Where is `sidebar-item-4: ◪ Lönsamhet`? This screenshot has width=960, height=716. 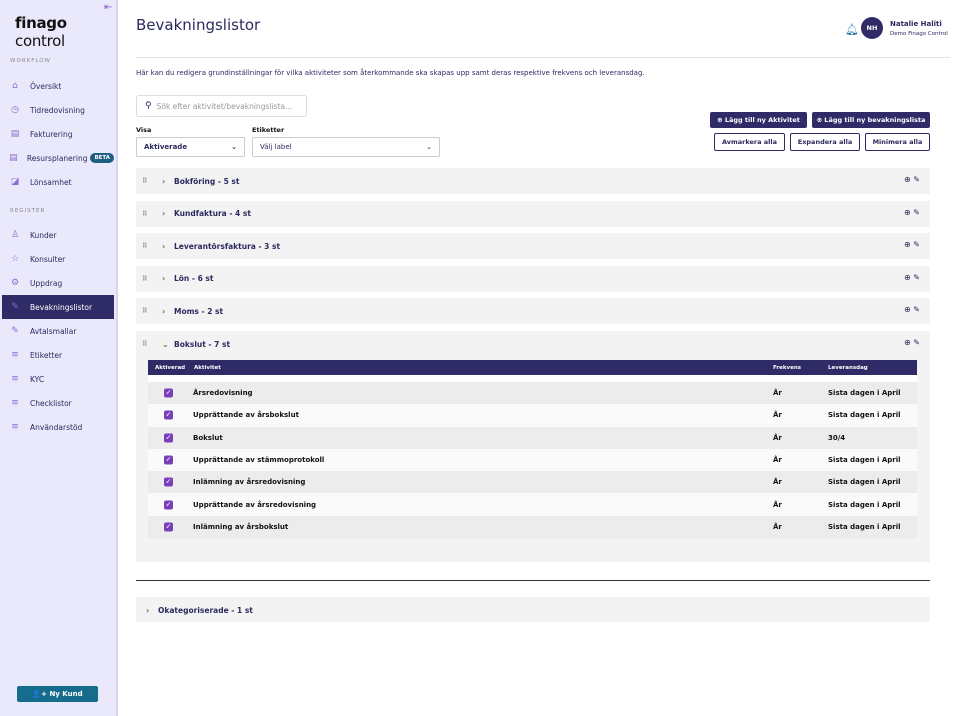 sidebar-item-4: ◪ Lönsamhet is located at coordinates (58, 182).